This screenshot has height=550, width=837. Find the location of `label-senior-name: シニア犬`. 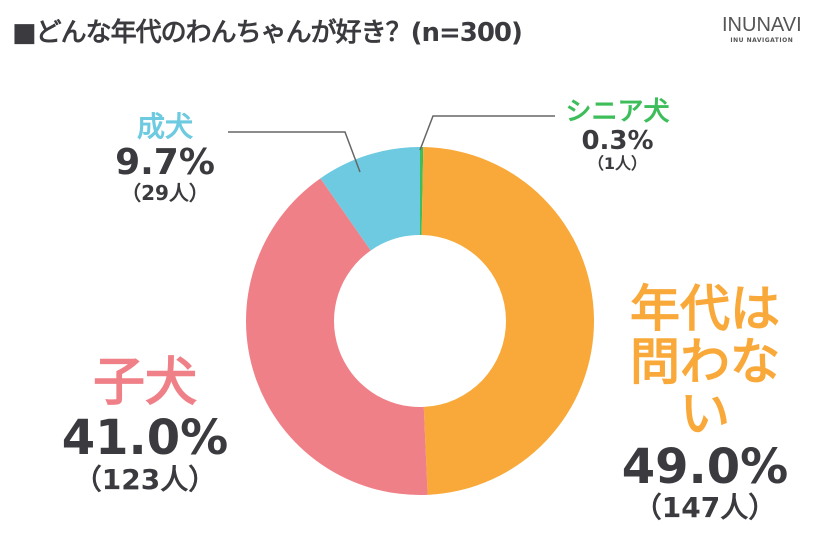

label-senior-name: シニア犬 is located at coordinates (617, 112).